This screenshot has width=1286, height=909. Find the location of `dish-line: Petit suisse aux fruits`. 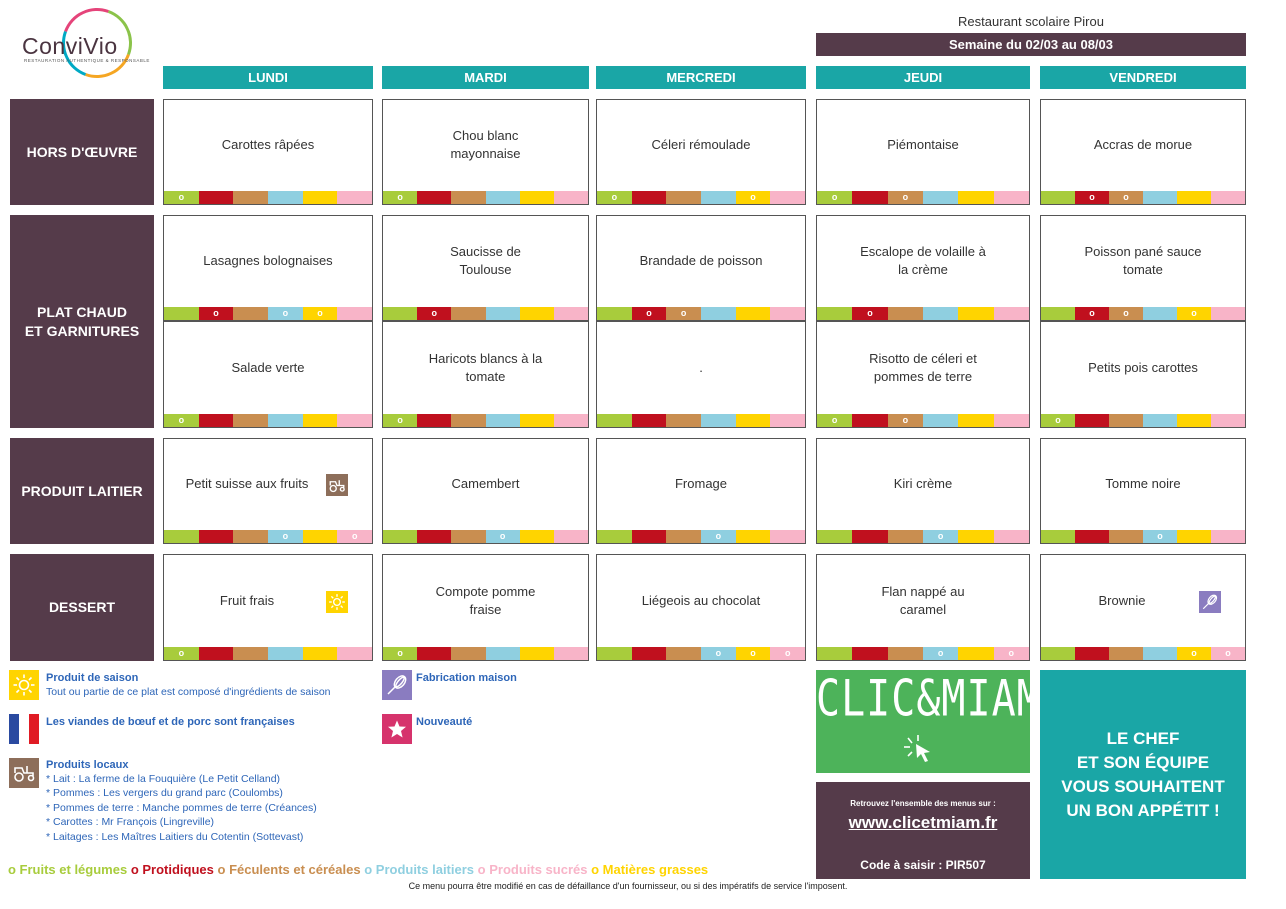

dish-line: Petit suisse aux fruits is located at coordinates (247, 483).